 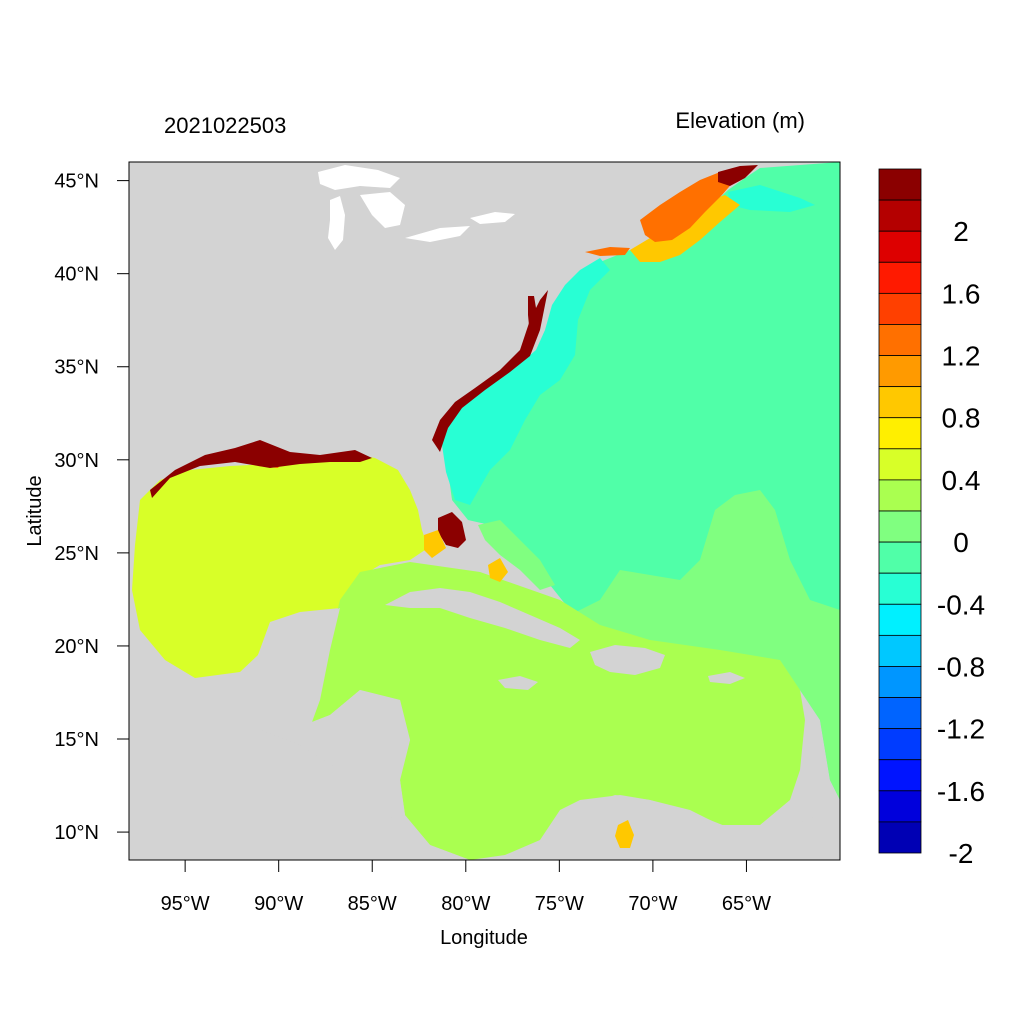 What do you see at coordinates (961, 418) in the screenshot?
I see `colorbar-tick-label: 0.8` at bounding box center [961, 418].